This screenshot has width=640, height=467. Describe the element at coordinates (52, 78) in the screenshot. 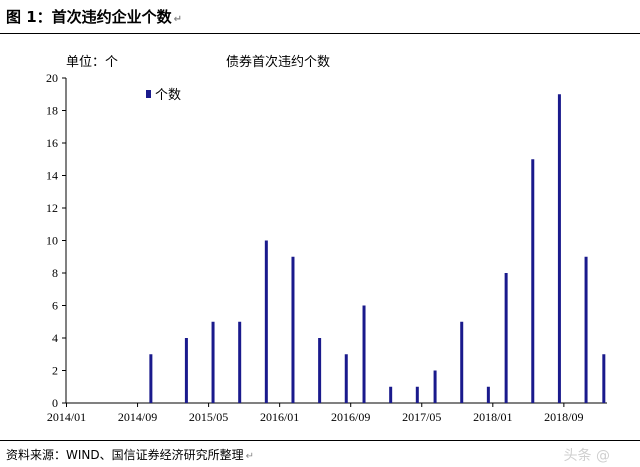

I see `y-tick-label: 20` at that location.